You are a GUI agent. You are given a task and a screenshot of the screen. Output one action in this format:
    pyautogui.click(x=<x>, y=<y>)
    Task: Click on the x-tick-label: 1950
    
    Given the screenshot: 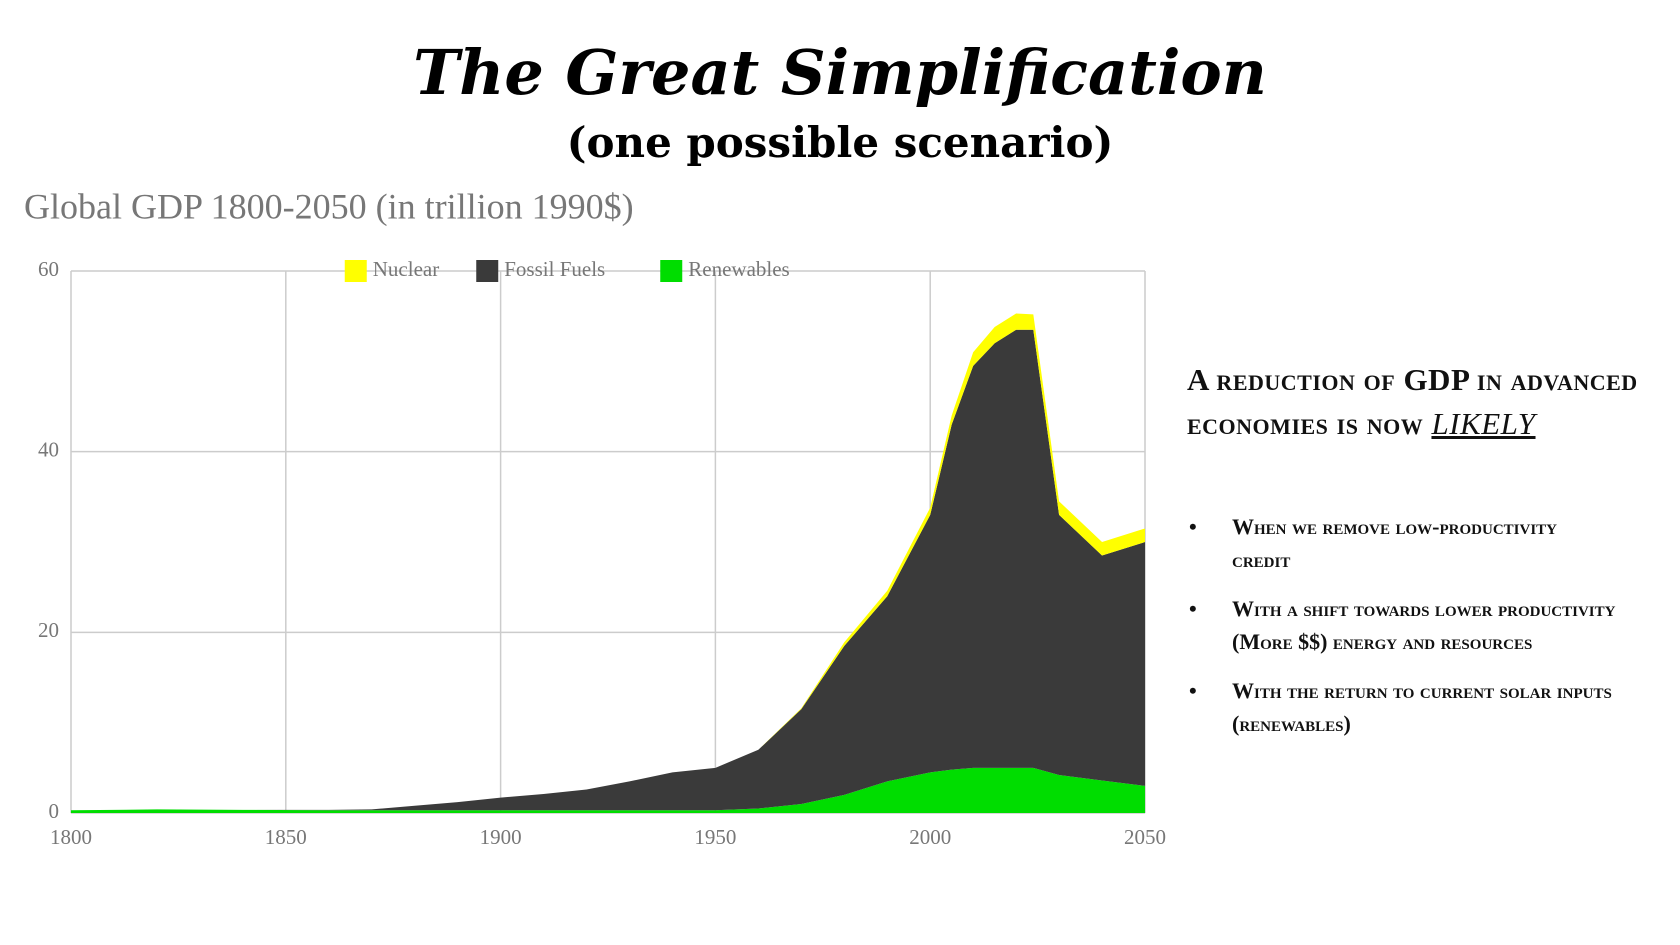 What is the action you would take?
    pyautogui.click(x=715, y=837)
    